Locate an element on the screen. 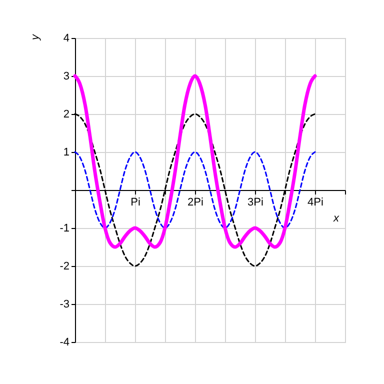  x-tick-label: 3Pi is located at coordinates (256, 202).